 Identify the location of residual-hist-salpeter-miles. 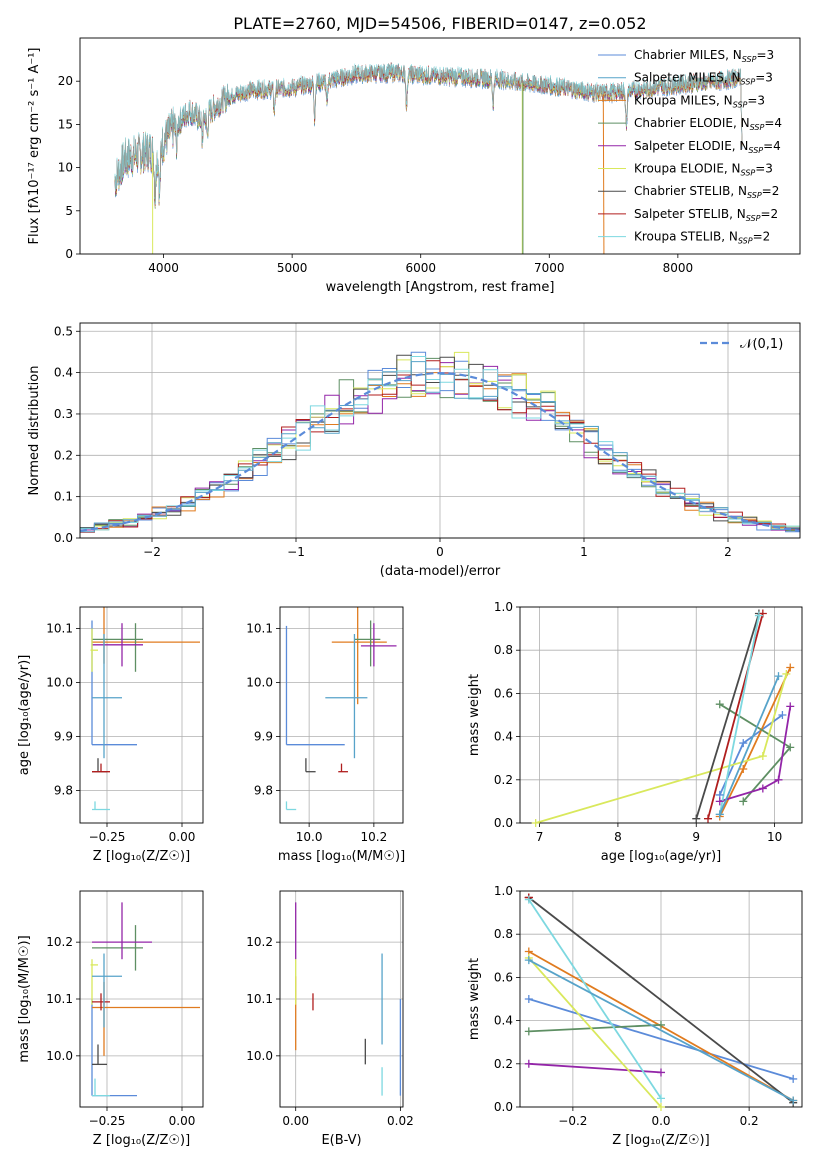
(440, 447).